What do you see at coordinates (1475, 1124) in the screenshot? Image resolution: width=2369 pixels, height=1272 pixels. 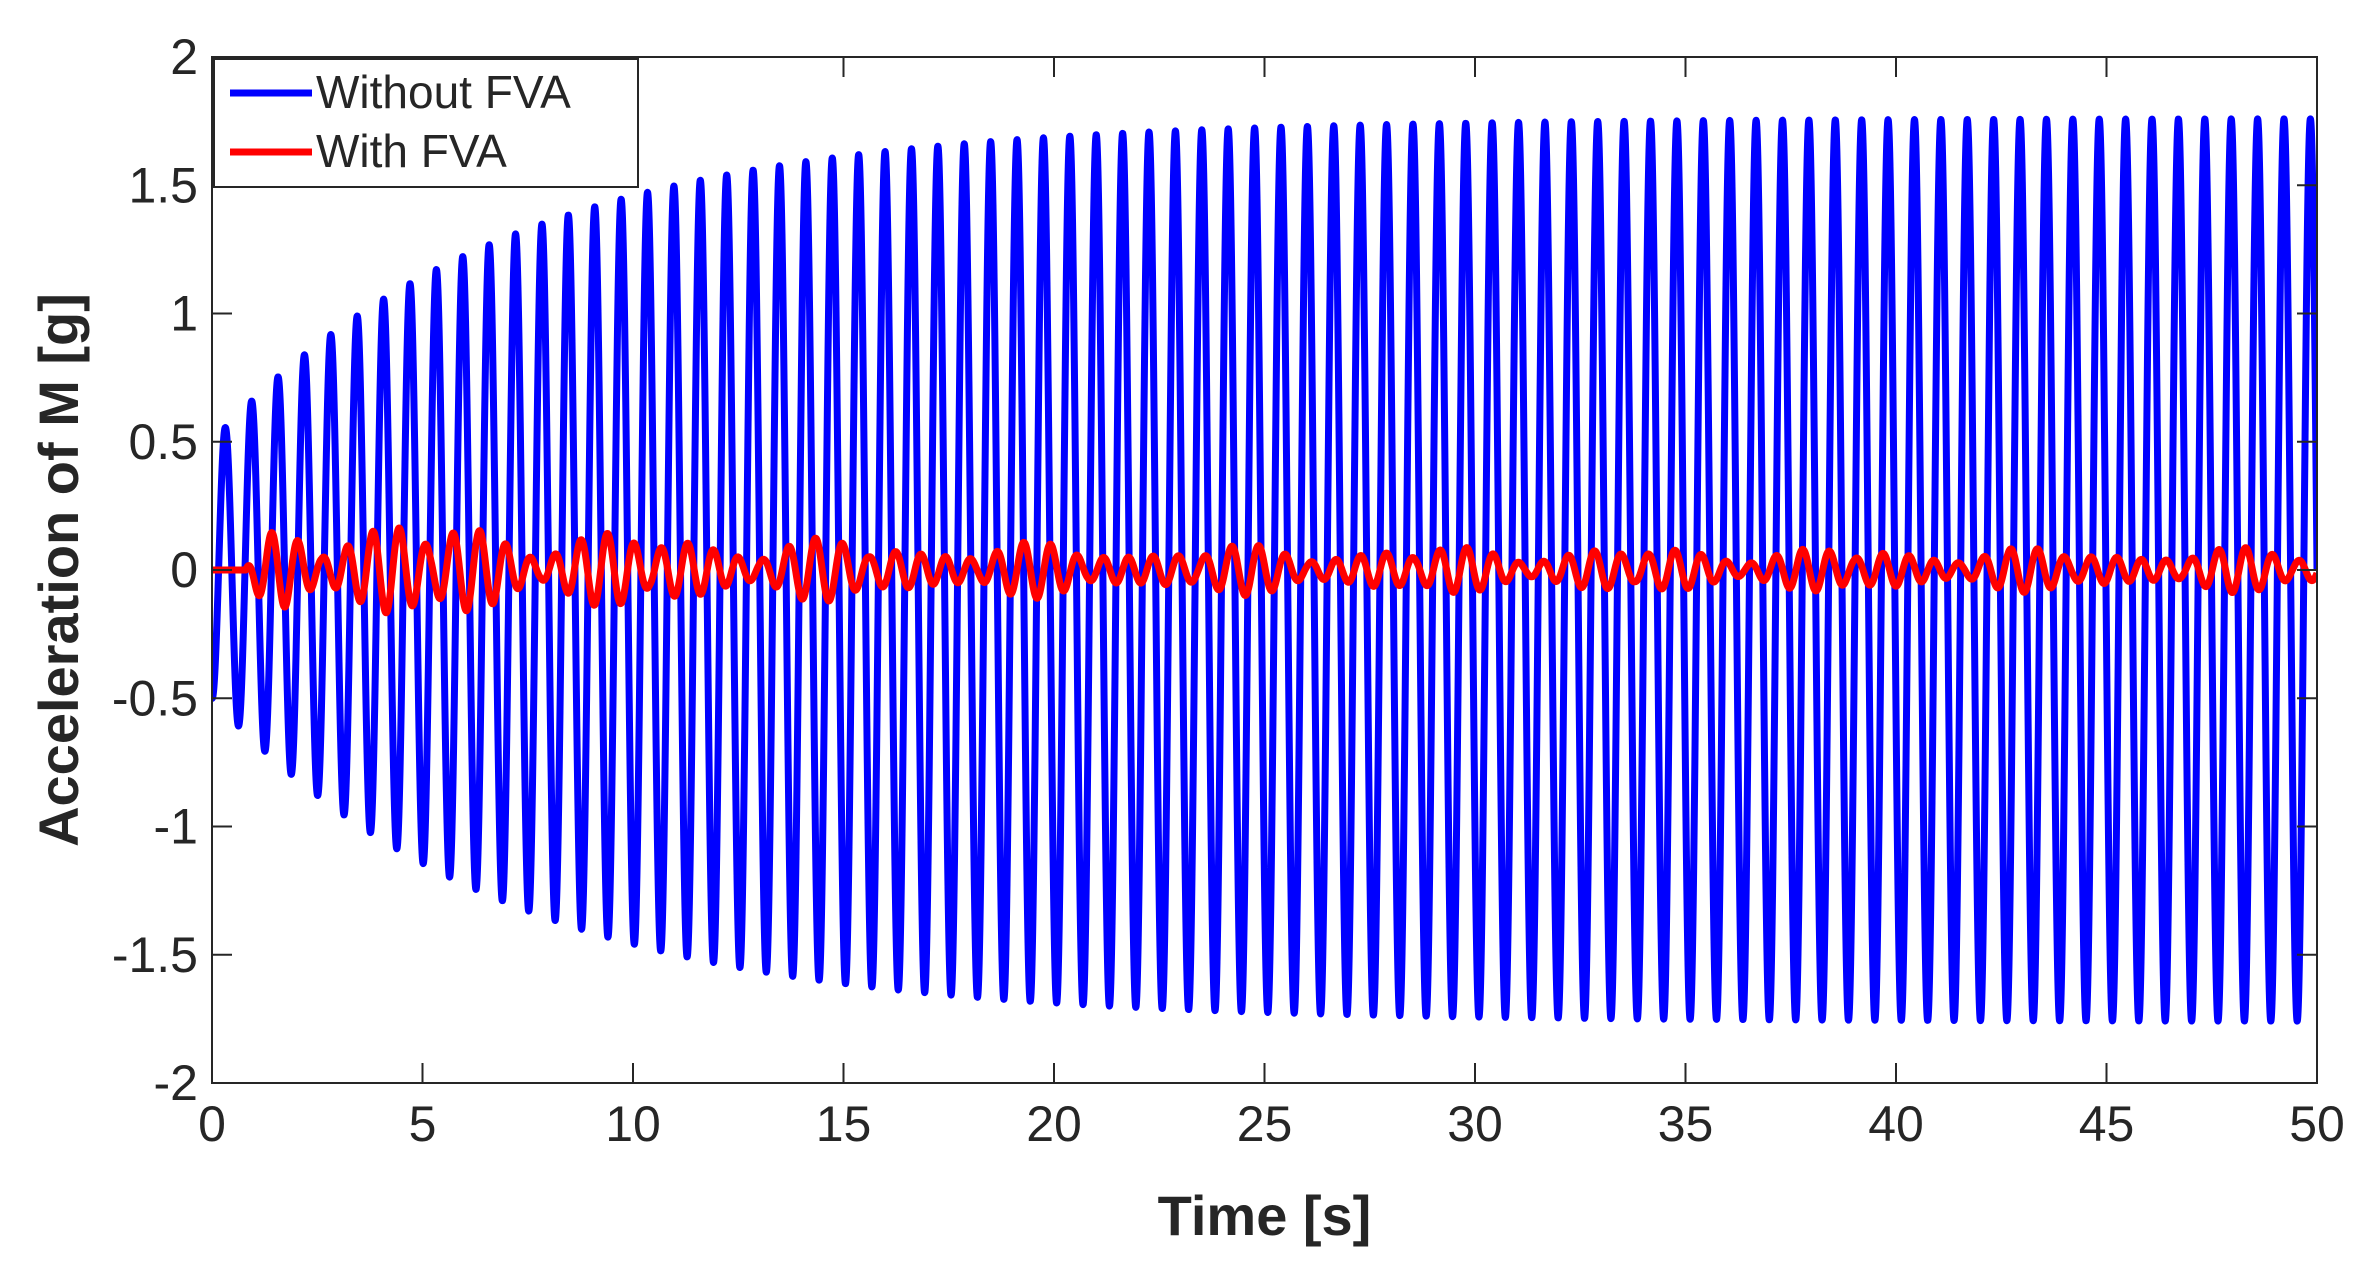 I see `x-tick-label: 30` at bounding box center [1475, 1124].